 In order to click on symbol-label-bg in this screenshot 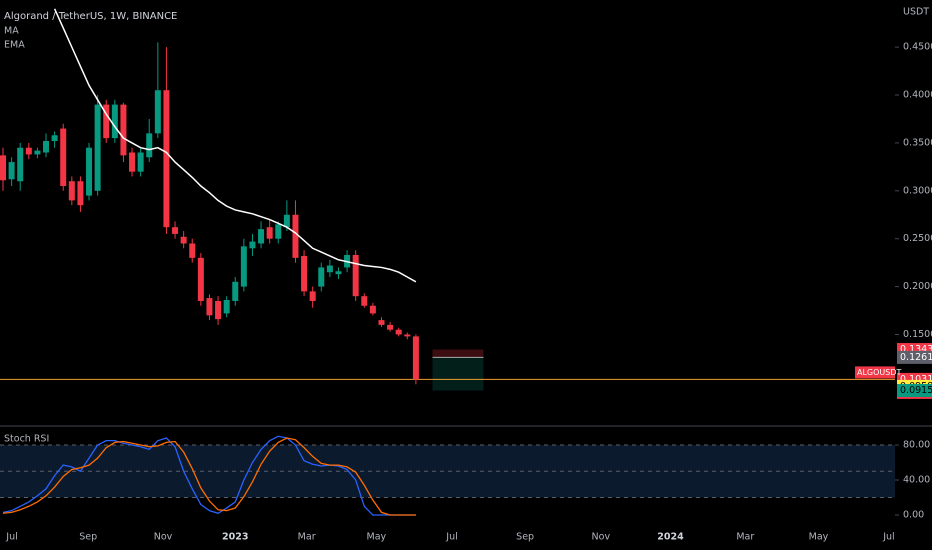, I will do `click(875, 372)`.